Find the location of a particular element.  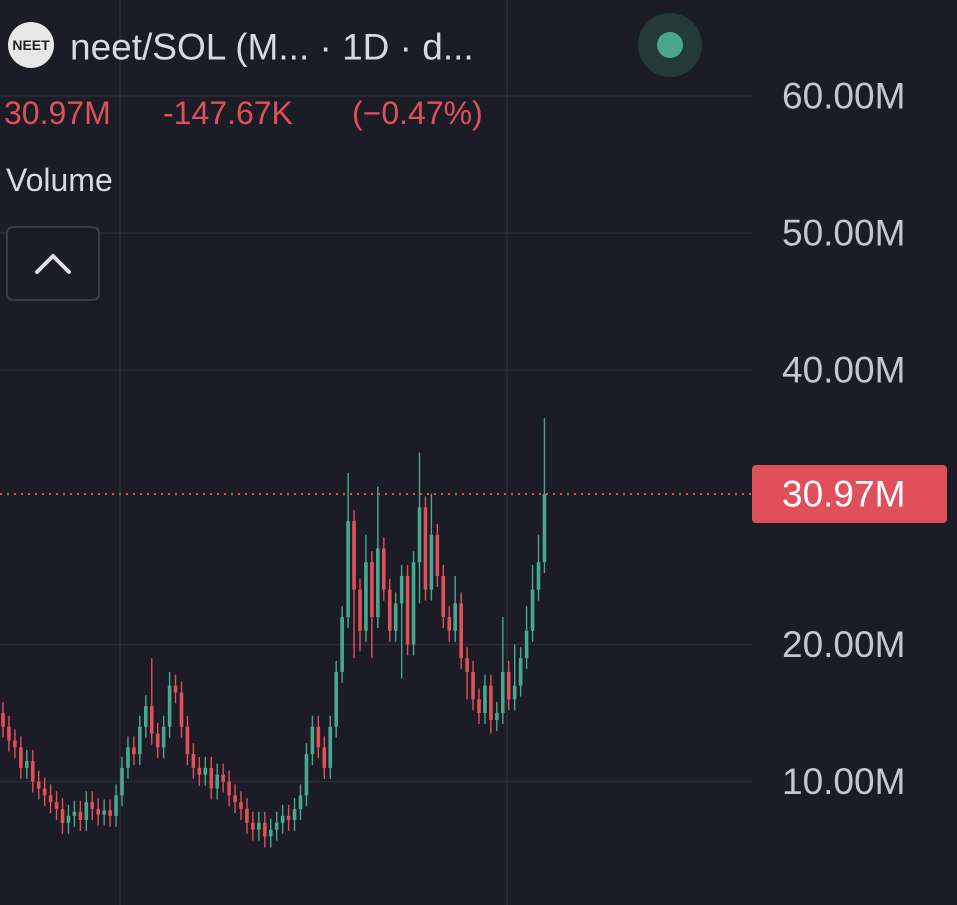

y-tick-label: 20.00M is located at coordinates (843, 644).